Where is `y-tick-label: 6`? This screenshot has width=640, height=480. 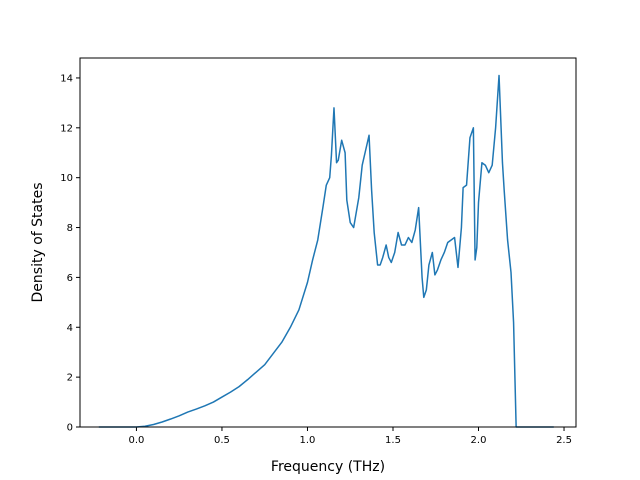 y-tick-label: 6 is located at coordinates (70, 278).